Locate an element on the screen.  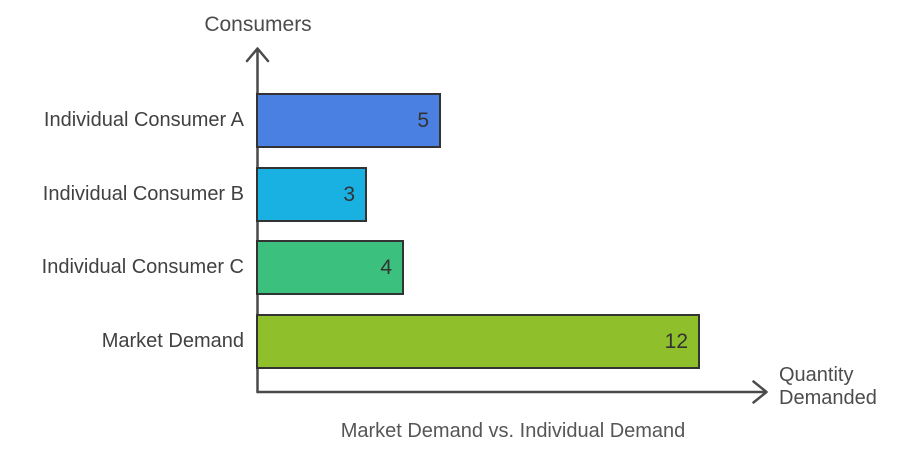
bar-value-label: 4 is located at coordinates (386, 267).